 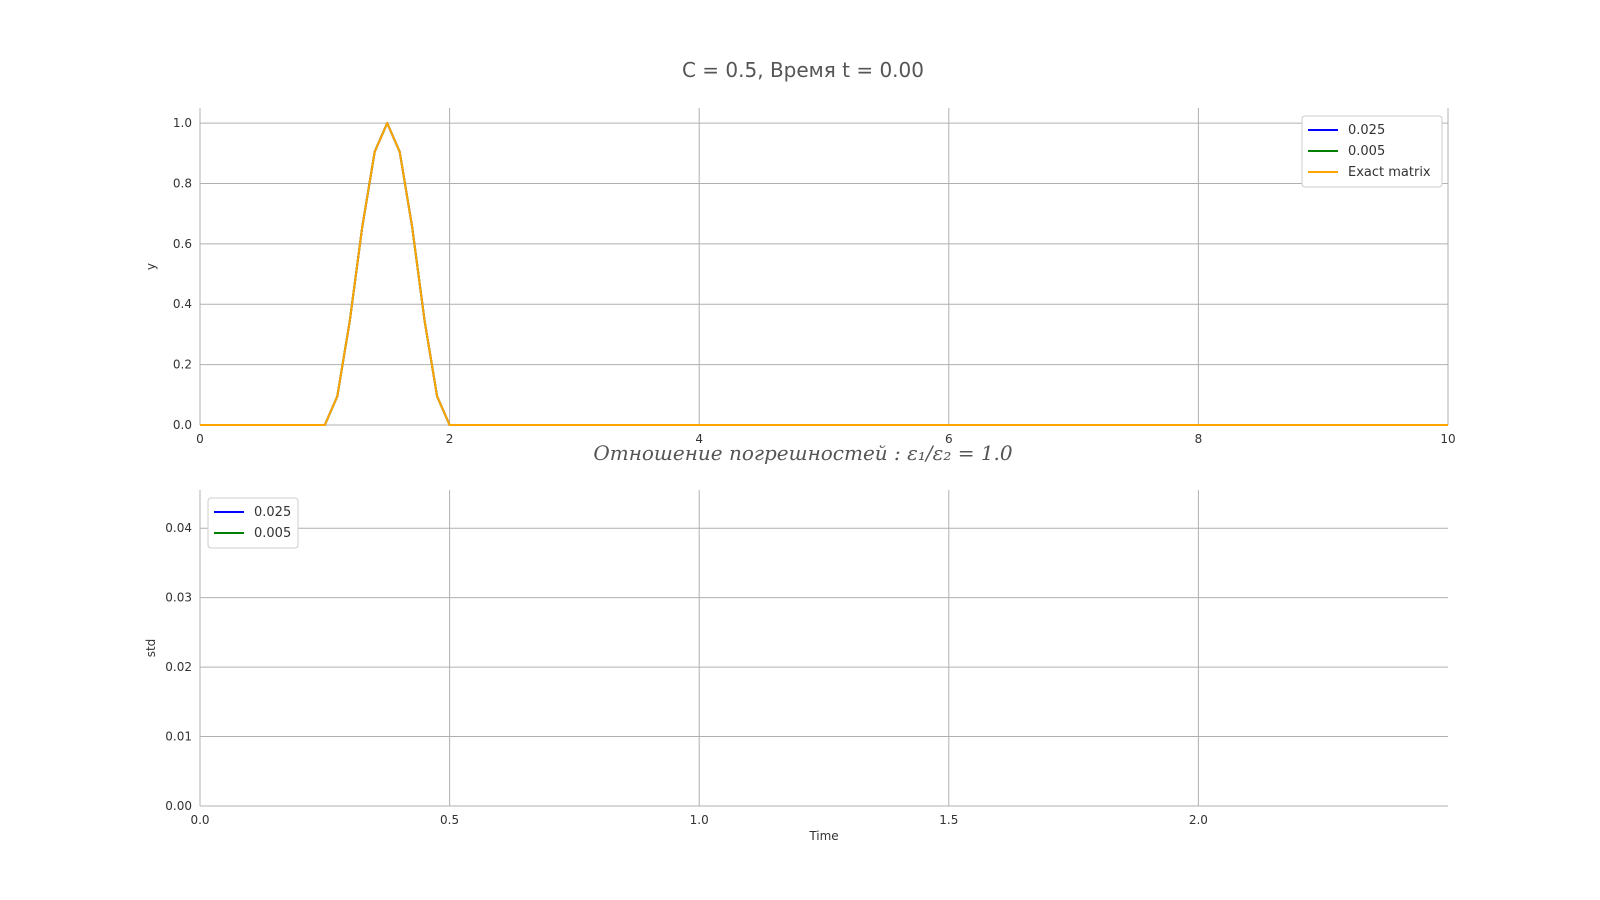 I want to click on y-axis-label: std, so click(x=151, y=648).